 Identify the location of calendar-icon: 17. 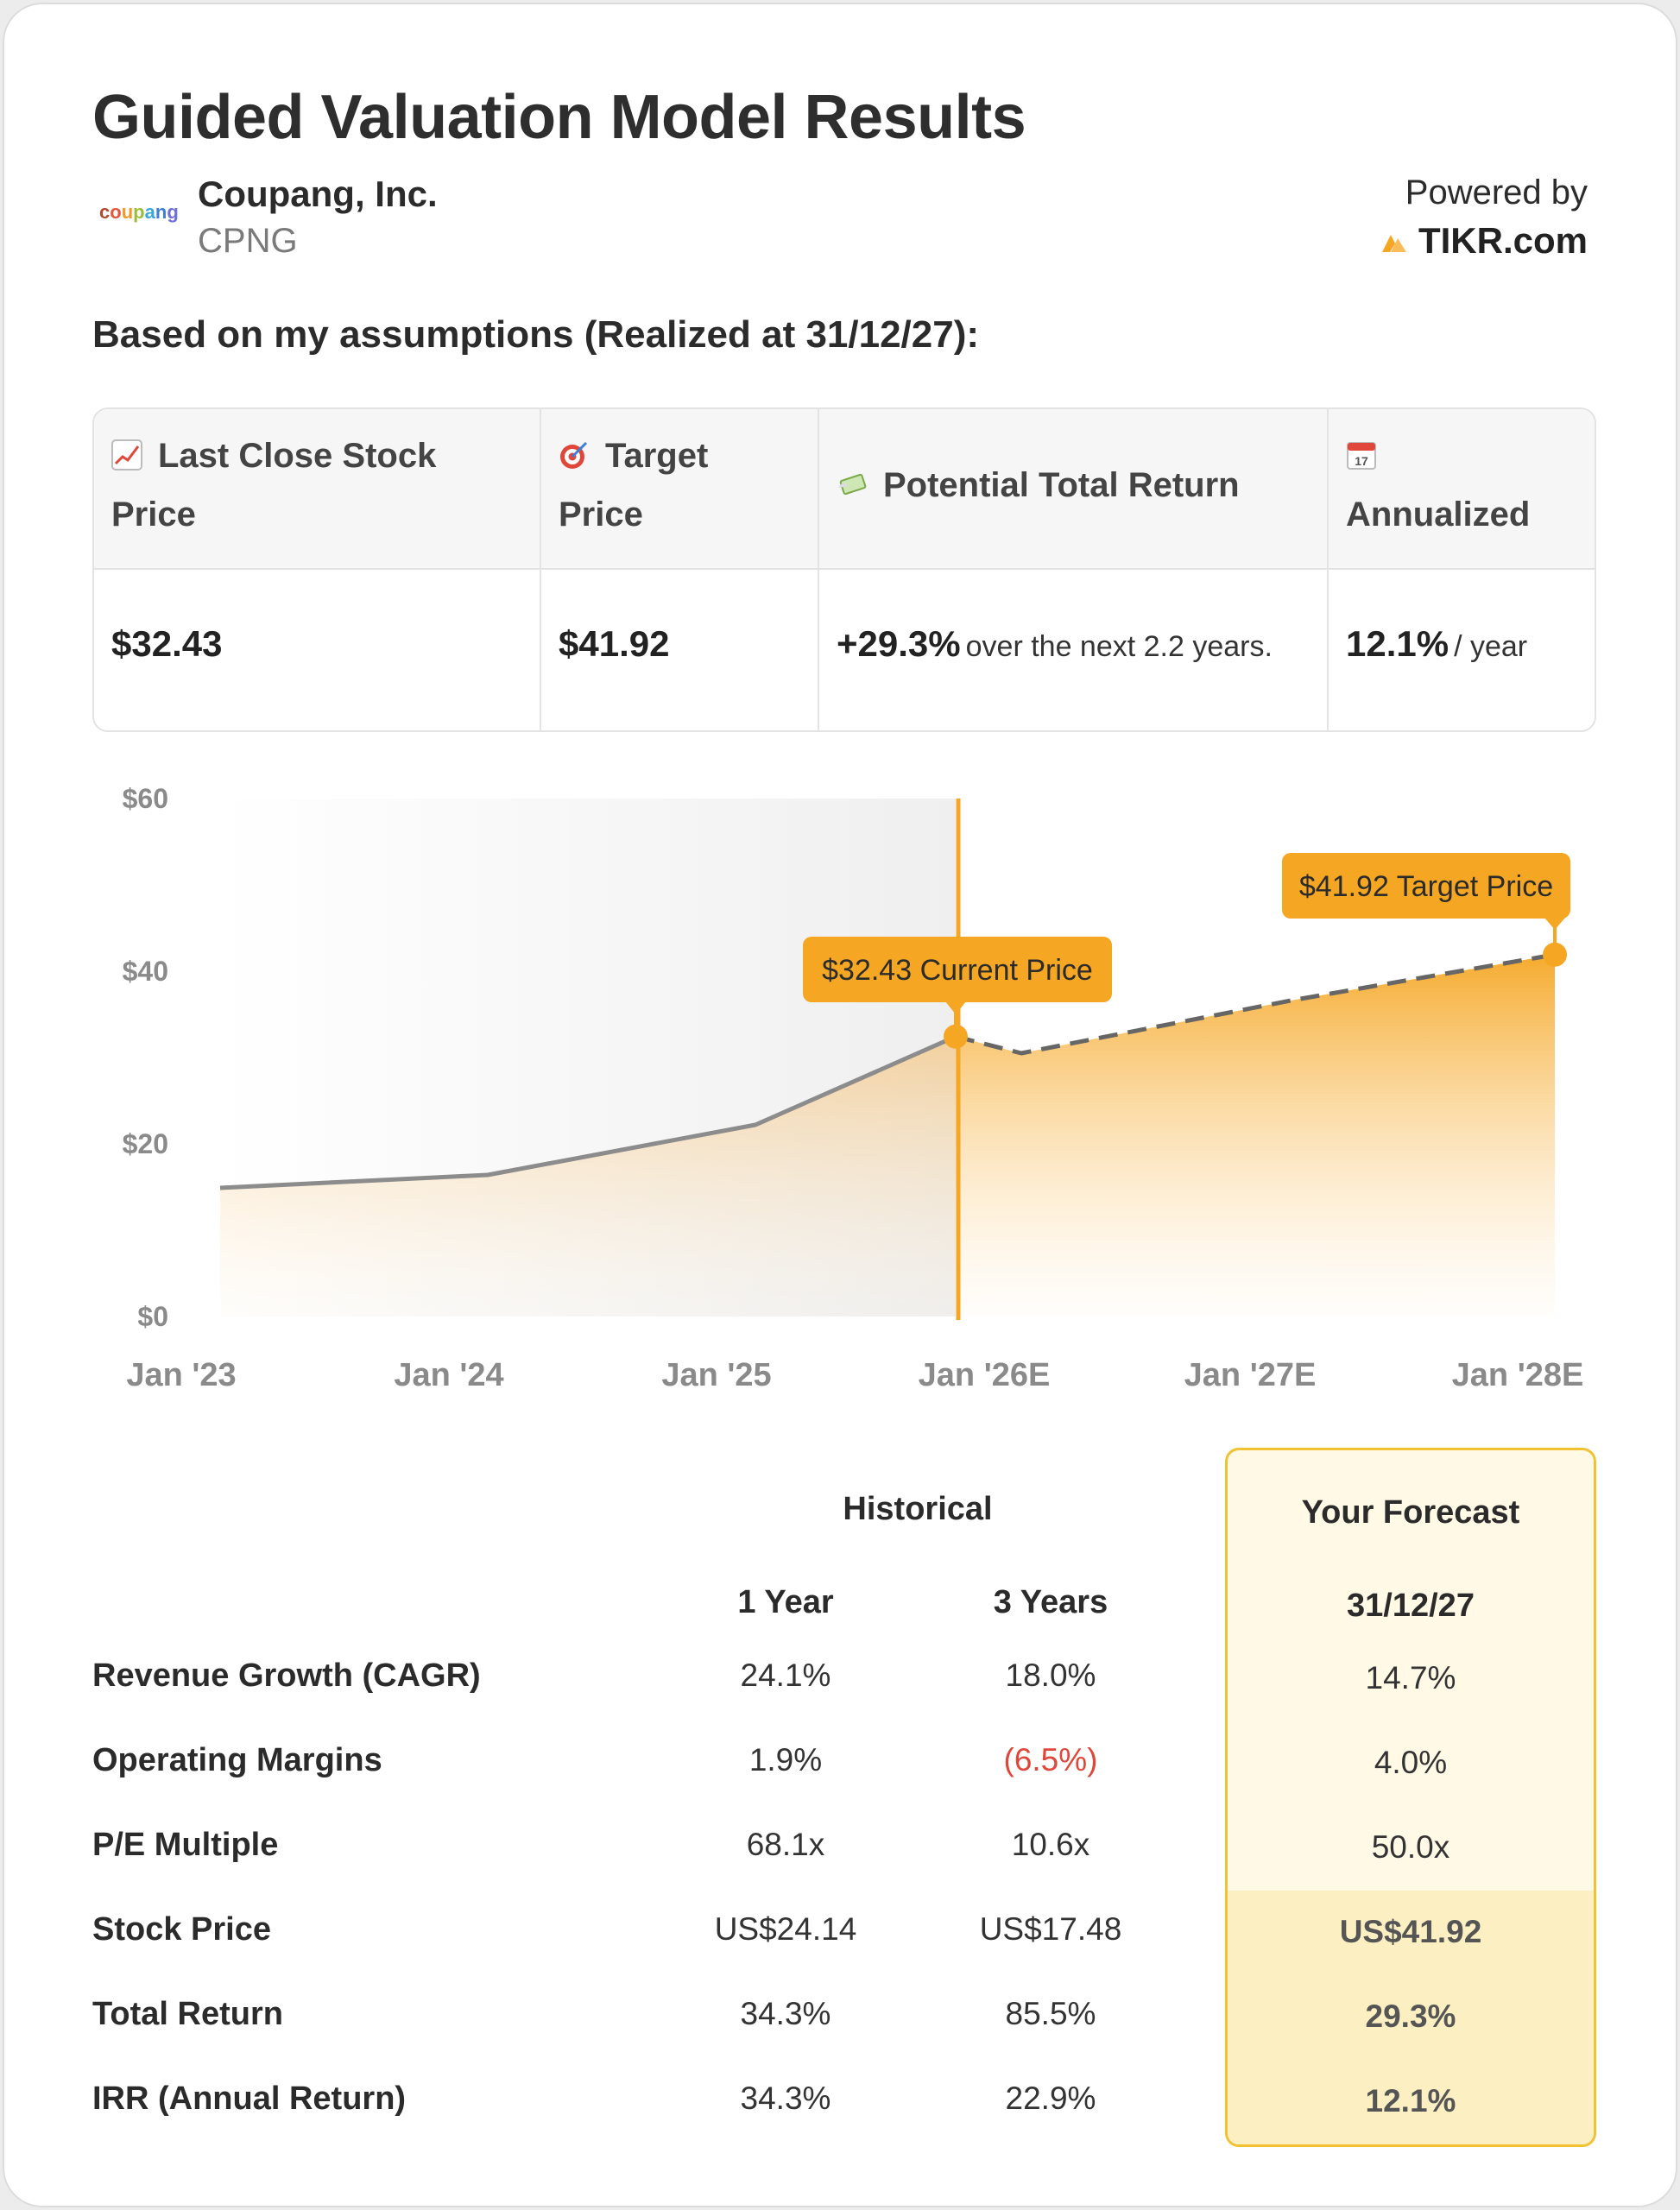
(1361, 456).